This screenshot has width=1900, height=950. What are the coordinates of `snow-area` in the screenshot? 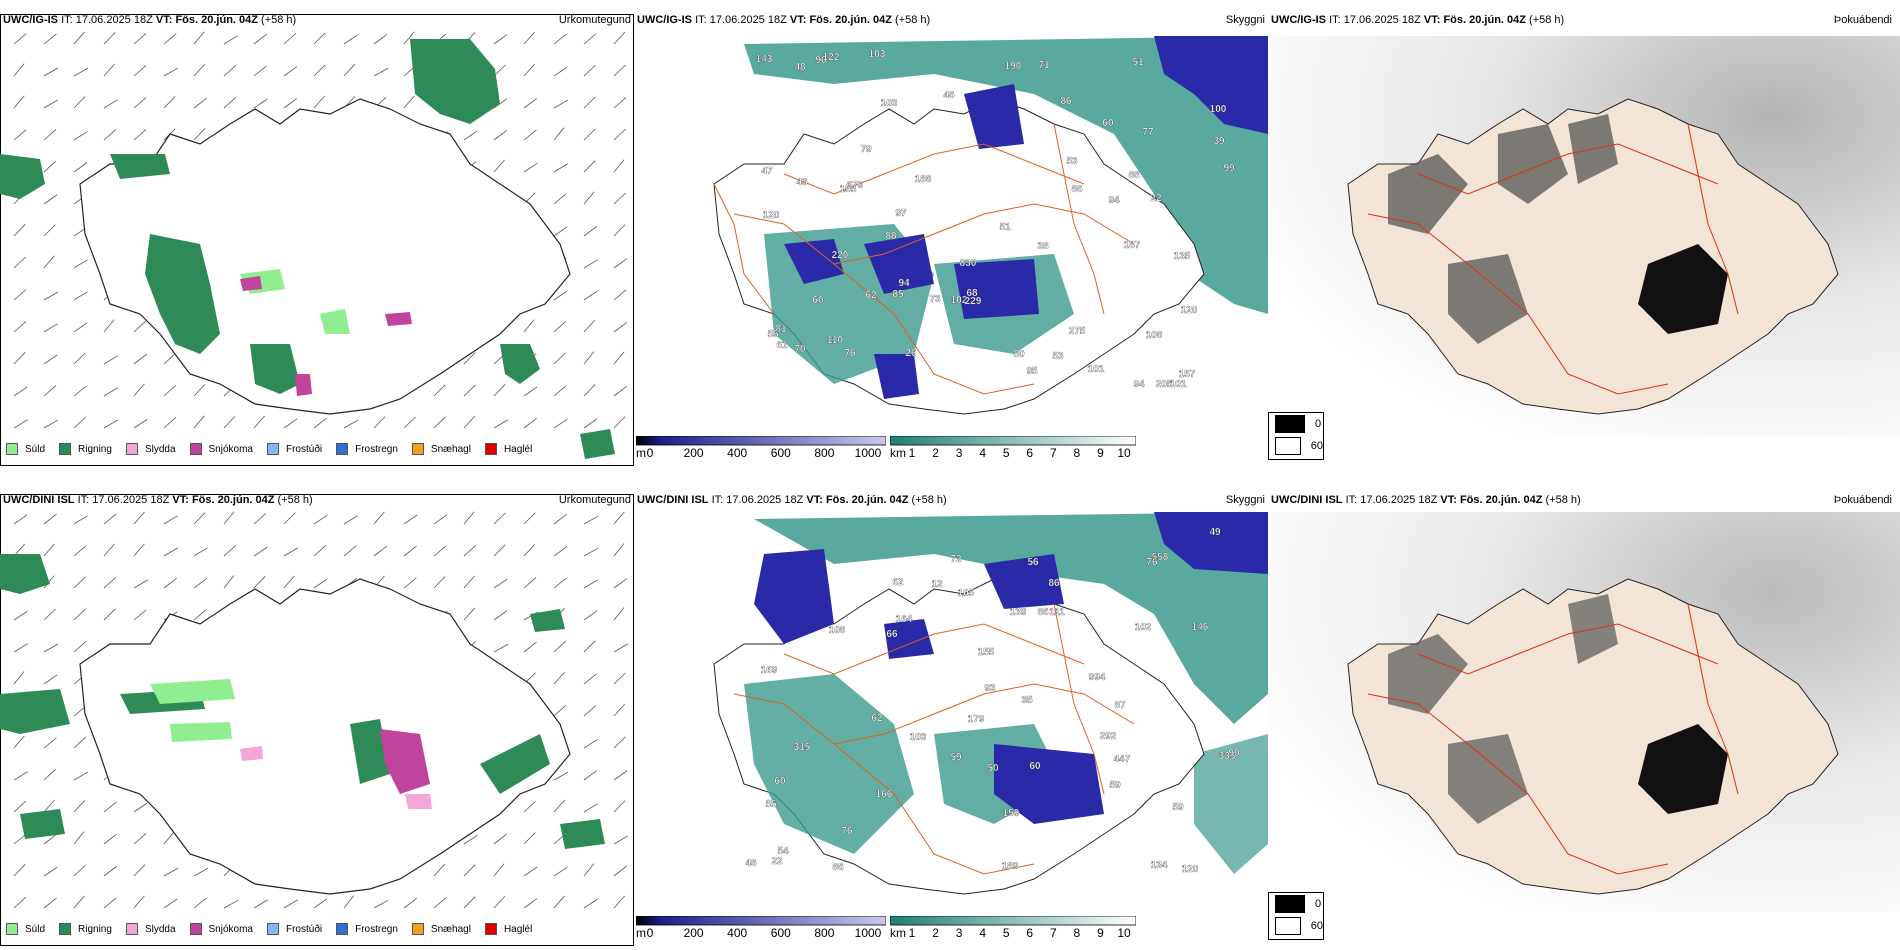 It's located at (251, 283).